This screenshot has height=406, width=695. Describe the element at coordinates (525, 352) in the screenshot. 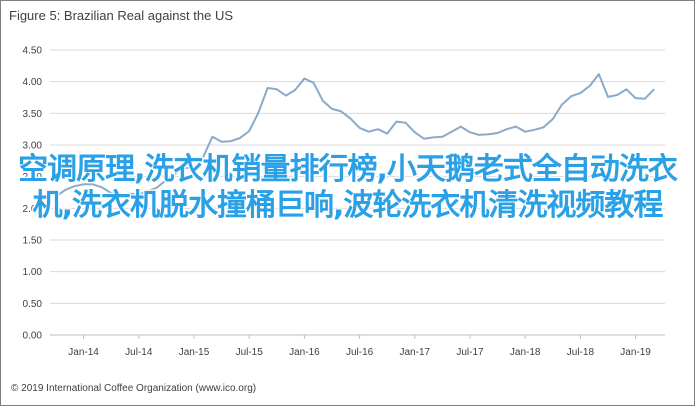

I see `x-tick-label: Jan-18` at that location.